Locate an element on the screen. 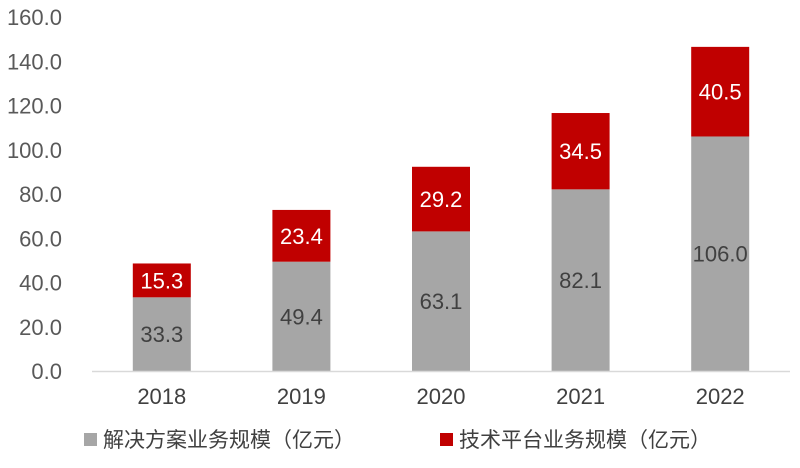  legend-swatch-platform is located at coordinates (446, 439).